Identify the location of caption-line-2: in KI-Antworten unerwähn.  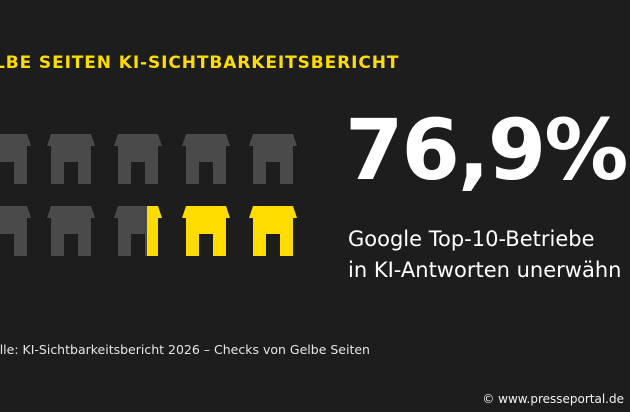
(485, 270).